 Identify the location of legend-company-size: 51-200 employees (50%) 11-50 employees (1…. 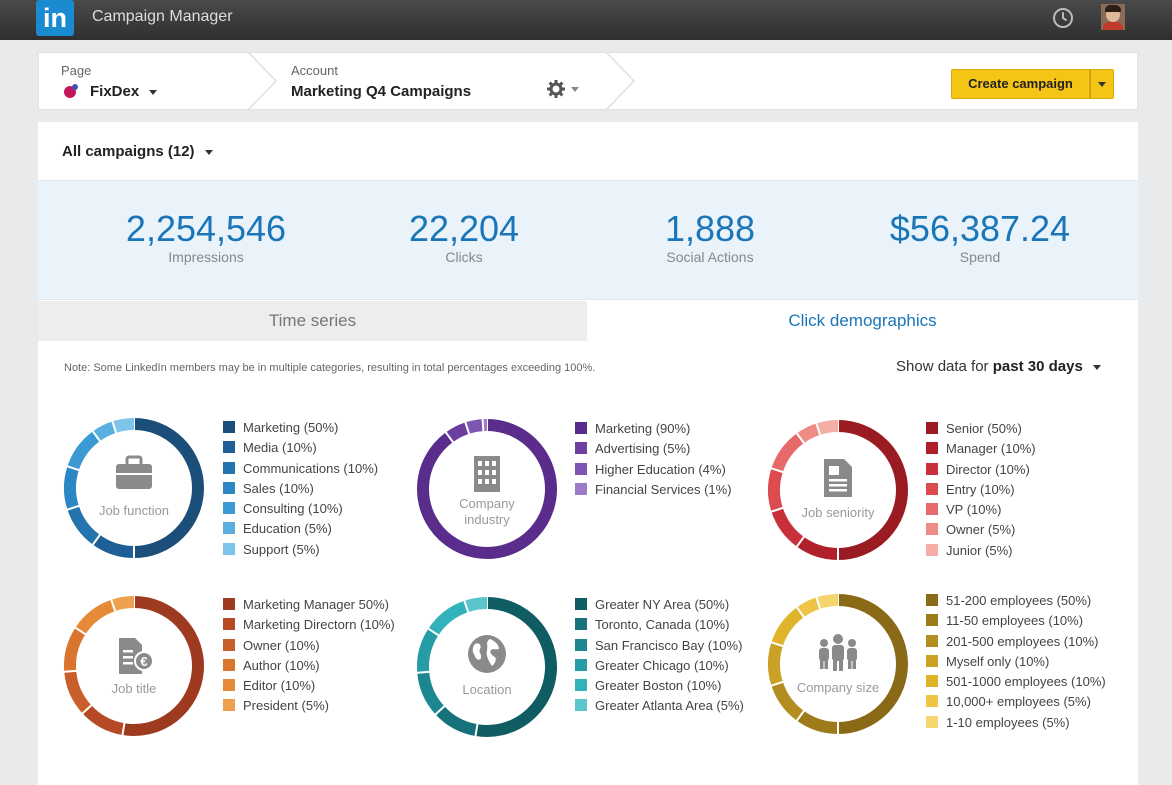
(1016, 664).